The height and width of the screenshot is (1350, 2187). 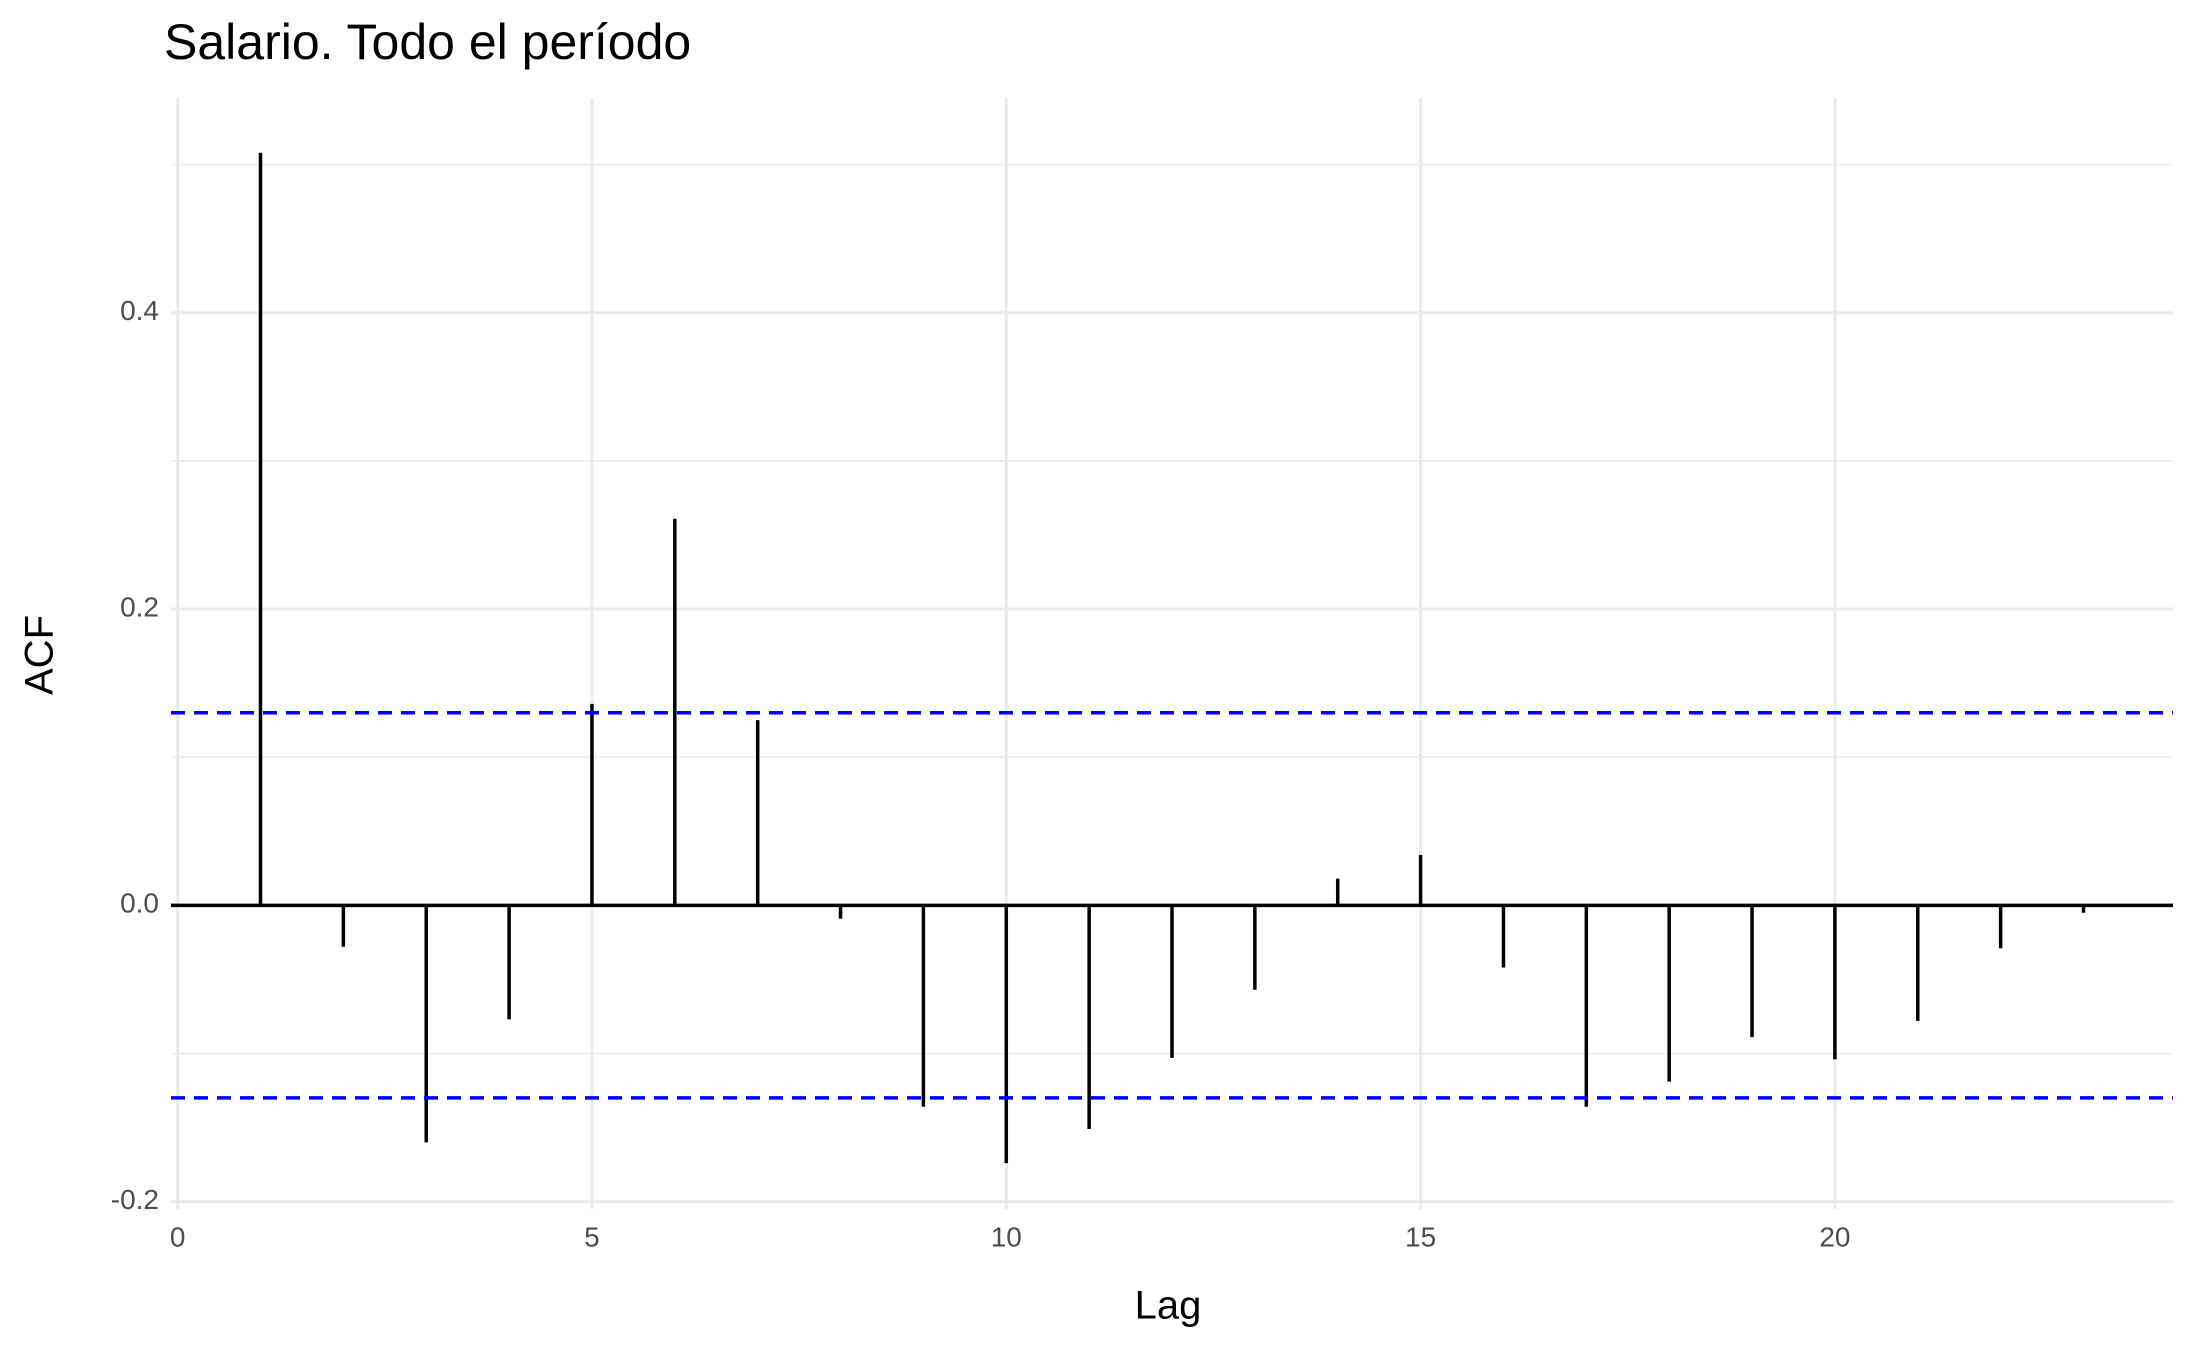 I want to click on x-tick-label: 20, so click(x=1834, y=1236).